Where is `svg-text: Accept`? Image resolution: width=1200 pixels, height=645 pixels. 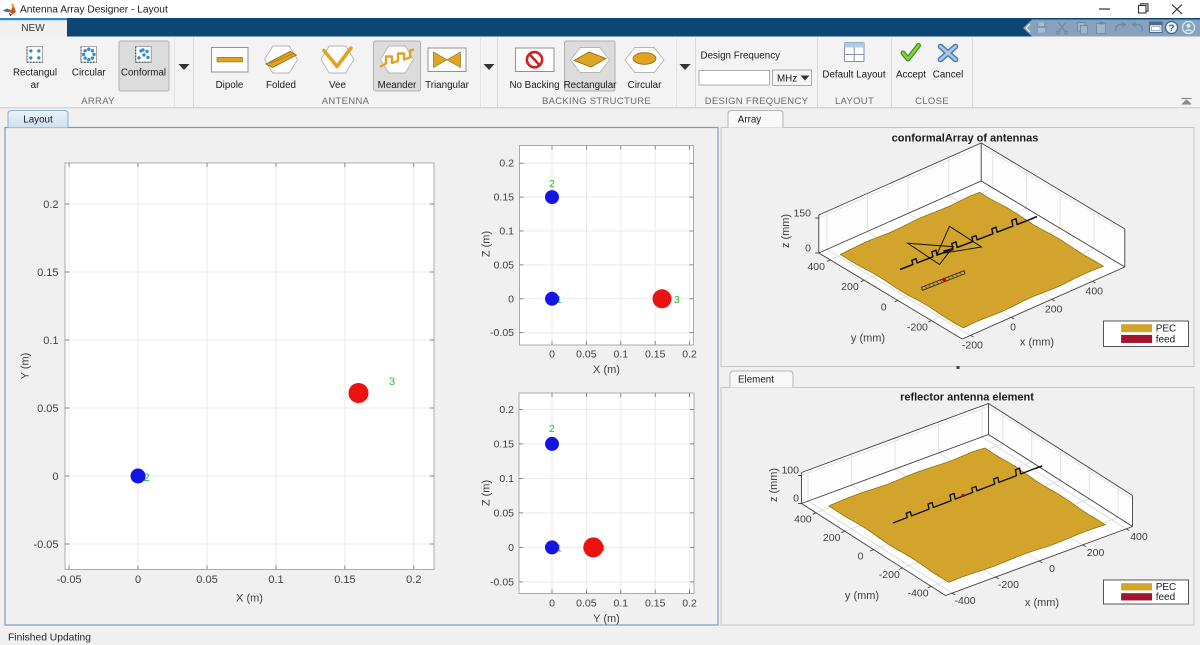 svg-text: Accept is located at coordinates (911, 75).